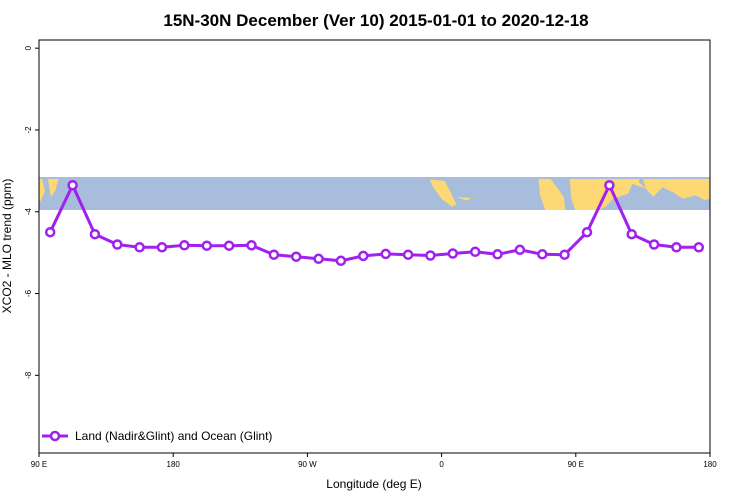 This screenshot has height=500, width=750. Describe the element at coordinates (28, 375) in the screenshot. I see `y-tick-label: -8` at that location.